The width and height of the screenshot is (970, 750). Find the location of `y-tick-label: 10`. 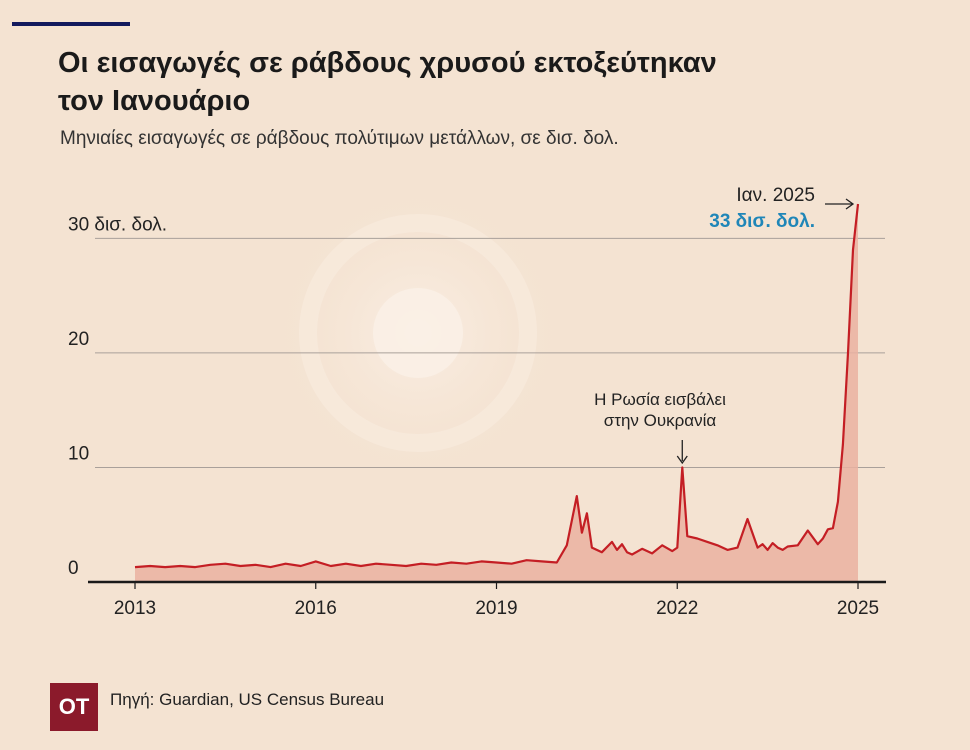

y-tick-label: 10 is located at coordinates (78, 453).